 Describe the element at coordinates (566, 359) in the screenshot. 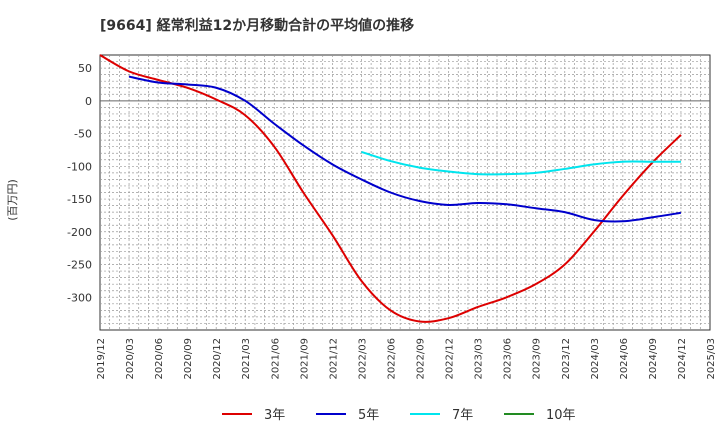

I see `x-tick-label: 2023/12` at that location.